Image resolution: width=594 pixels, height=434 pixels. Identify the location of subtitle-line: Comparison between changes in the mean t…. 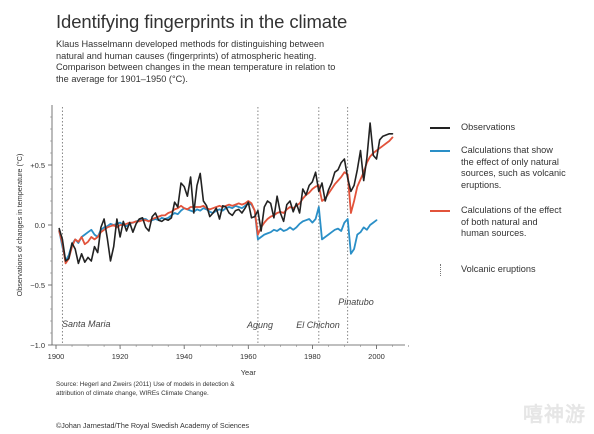
(196, 67).